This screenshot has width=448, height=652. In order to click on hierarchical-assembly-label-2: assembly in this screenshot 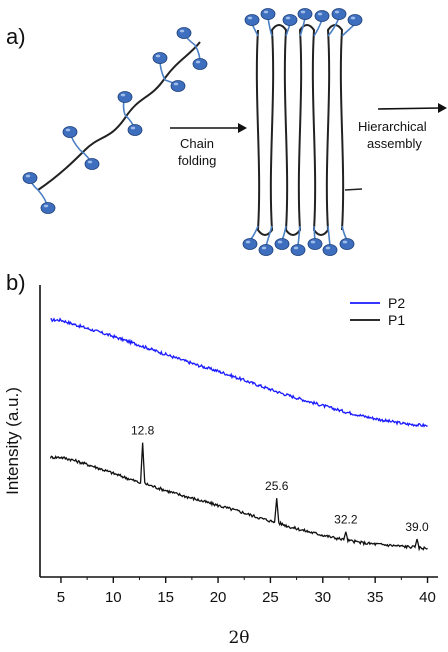, I will do `click(394, 143)`.